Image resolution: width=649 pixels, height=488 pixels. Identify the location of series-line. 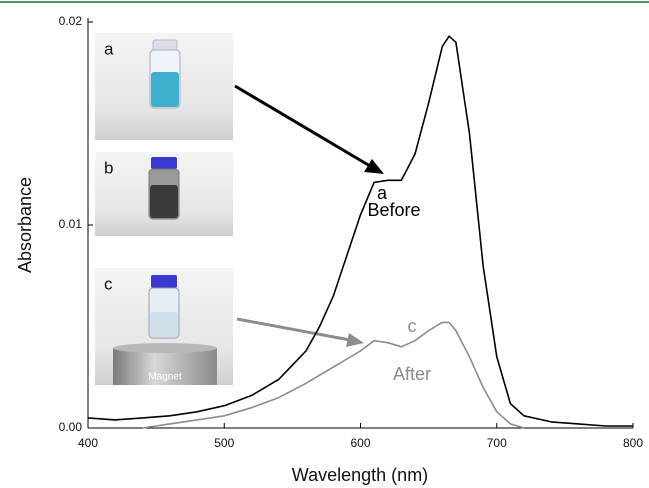
(333, 375).